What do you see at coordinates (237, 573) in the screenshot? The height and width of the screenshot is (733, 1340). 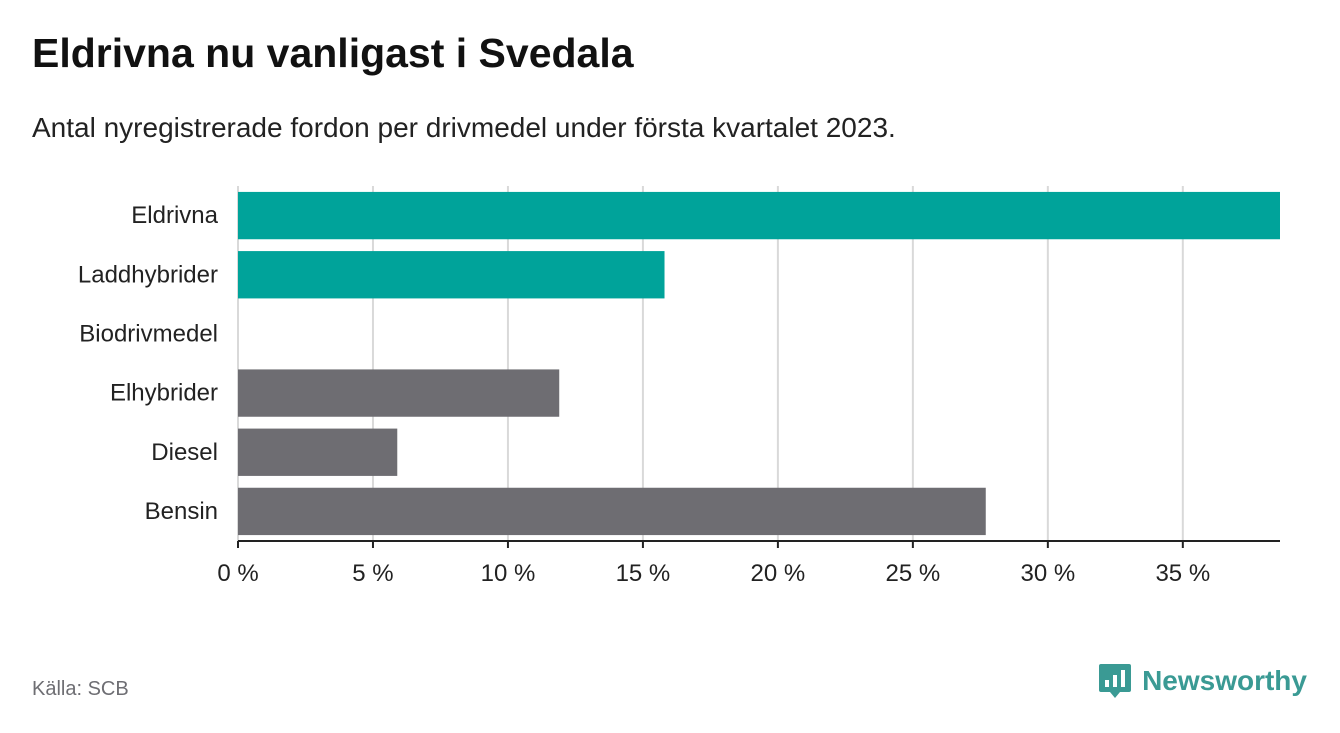 I see `x-tick-label: 0 %` at bounding box center [237, 573].